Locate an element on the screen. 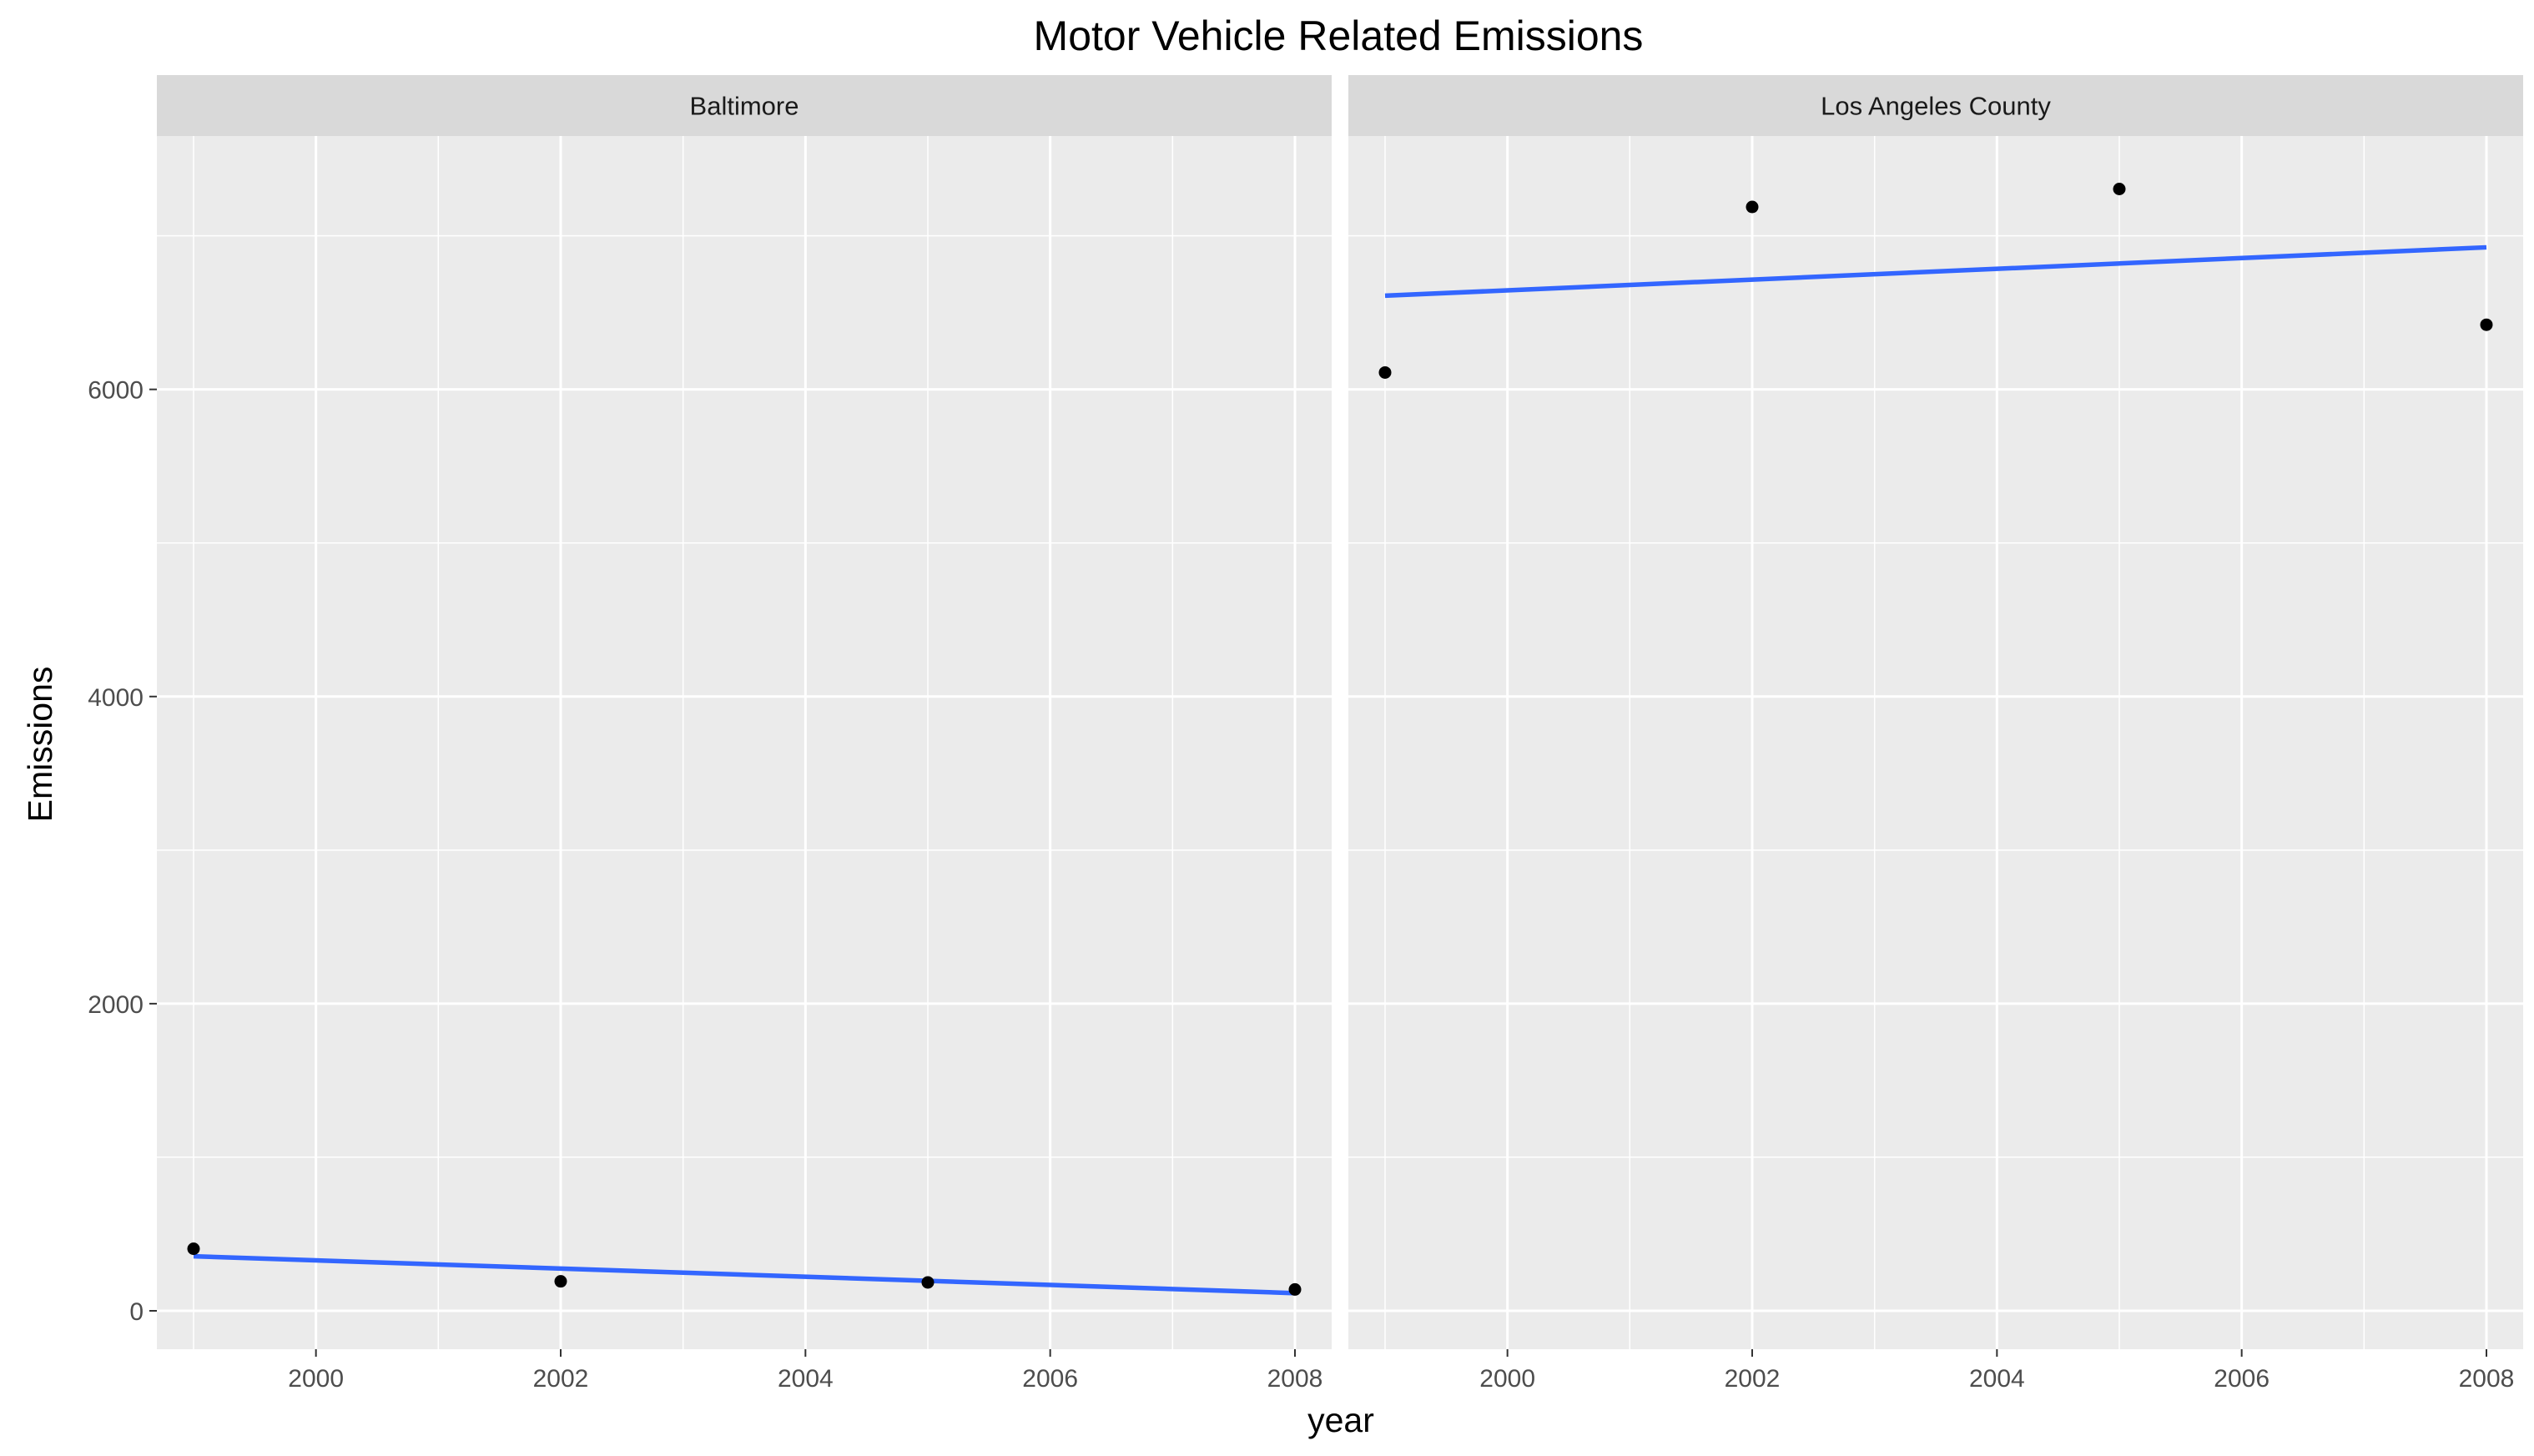 The height and width of the screenshot is (1456, 2534). y-tick-label: 4000 is located at coordinates (116, 698).